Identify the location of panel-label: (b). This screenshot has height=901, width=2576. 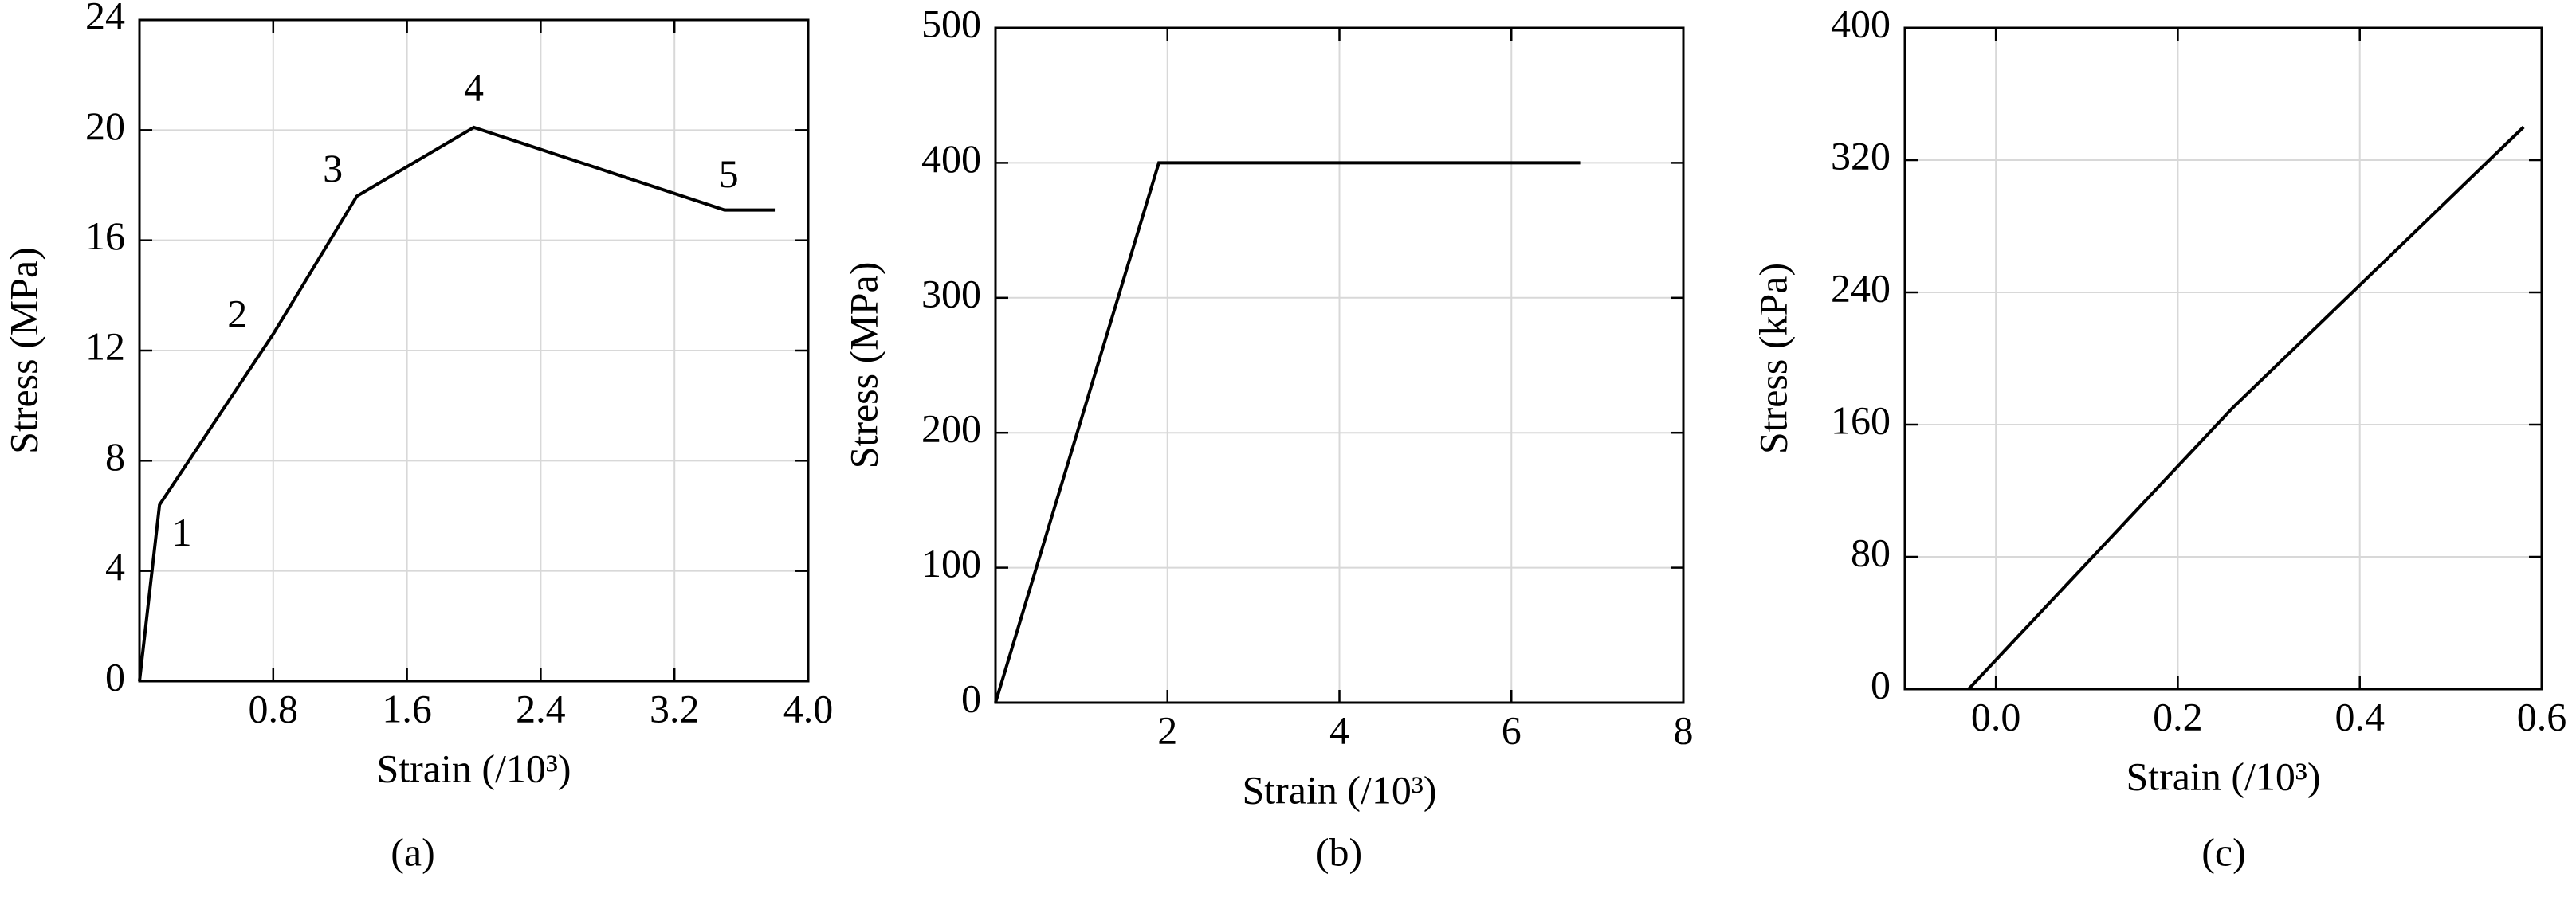
(1339, 852).